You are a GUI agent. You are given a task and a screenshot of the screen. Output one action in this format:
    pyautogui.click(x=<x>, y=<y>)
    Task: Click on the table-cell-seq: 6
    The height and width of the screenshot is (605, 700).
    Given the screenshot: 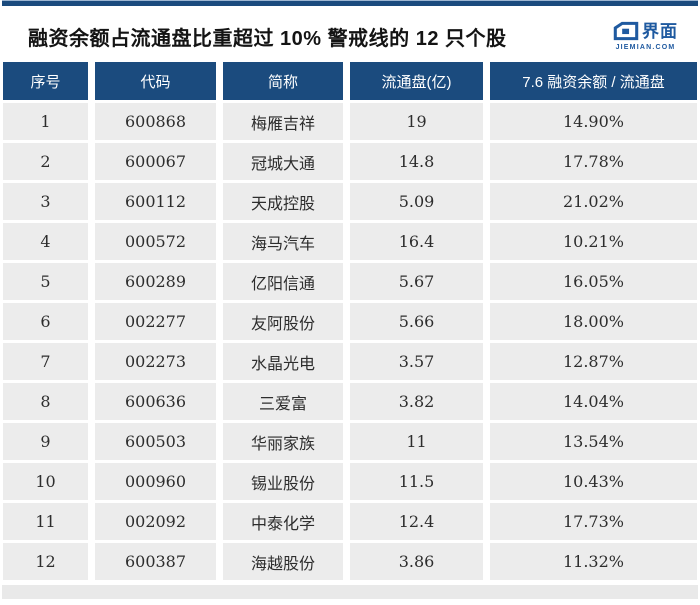 What is the action you would take?
    pyautogui.click(x=45, y=321)
    